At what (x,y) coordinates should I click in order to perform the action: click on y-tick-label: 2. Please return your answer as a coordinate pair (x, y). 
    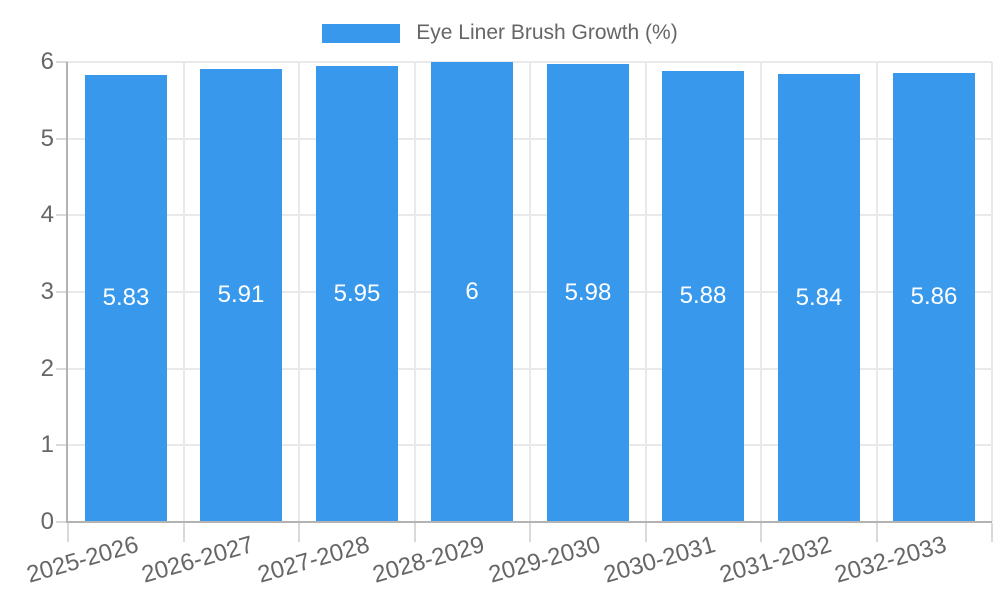
    Looking at the image, I should click on (47, 368).